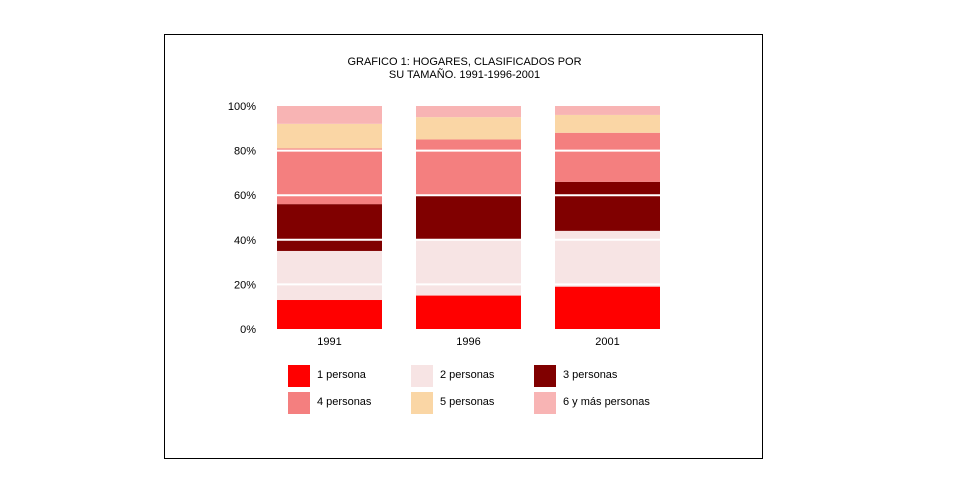 This screenshot has height=489, width=962. I want to click on legend-label: 3 personas, so click(590, 375).